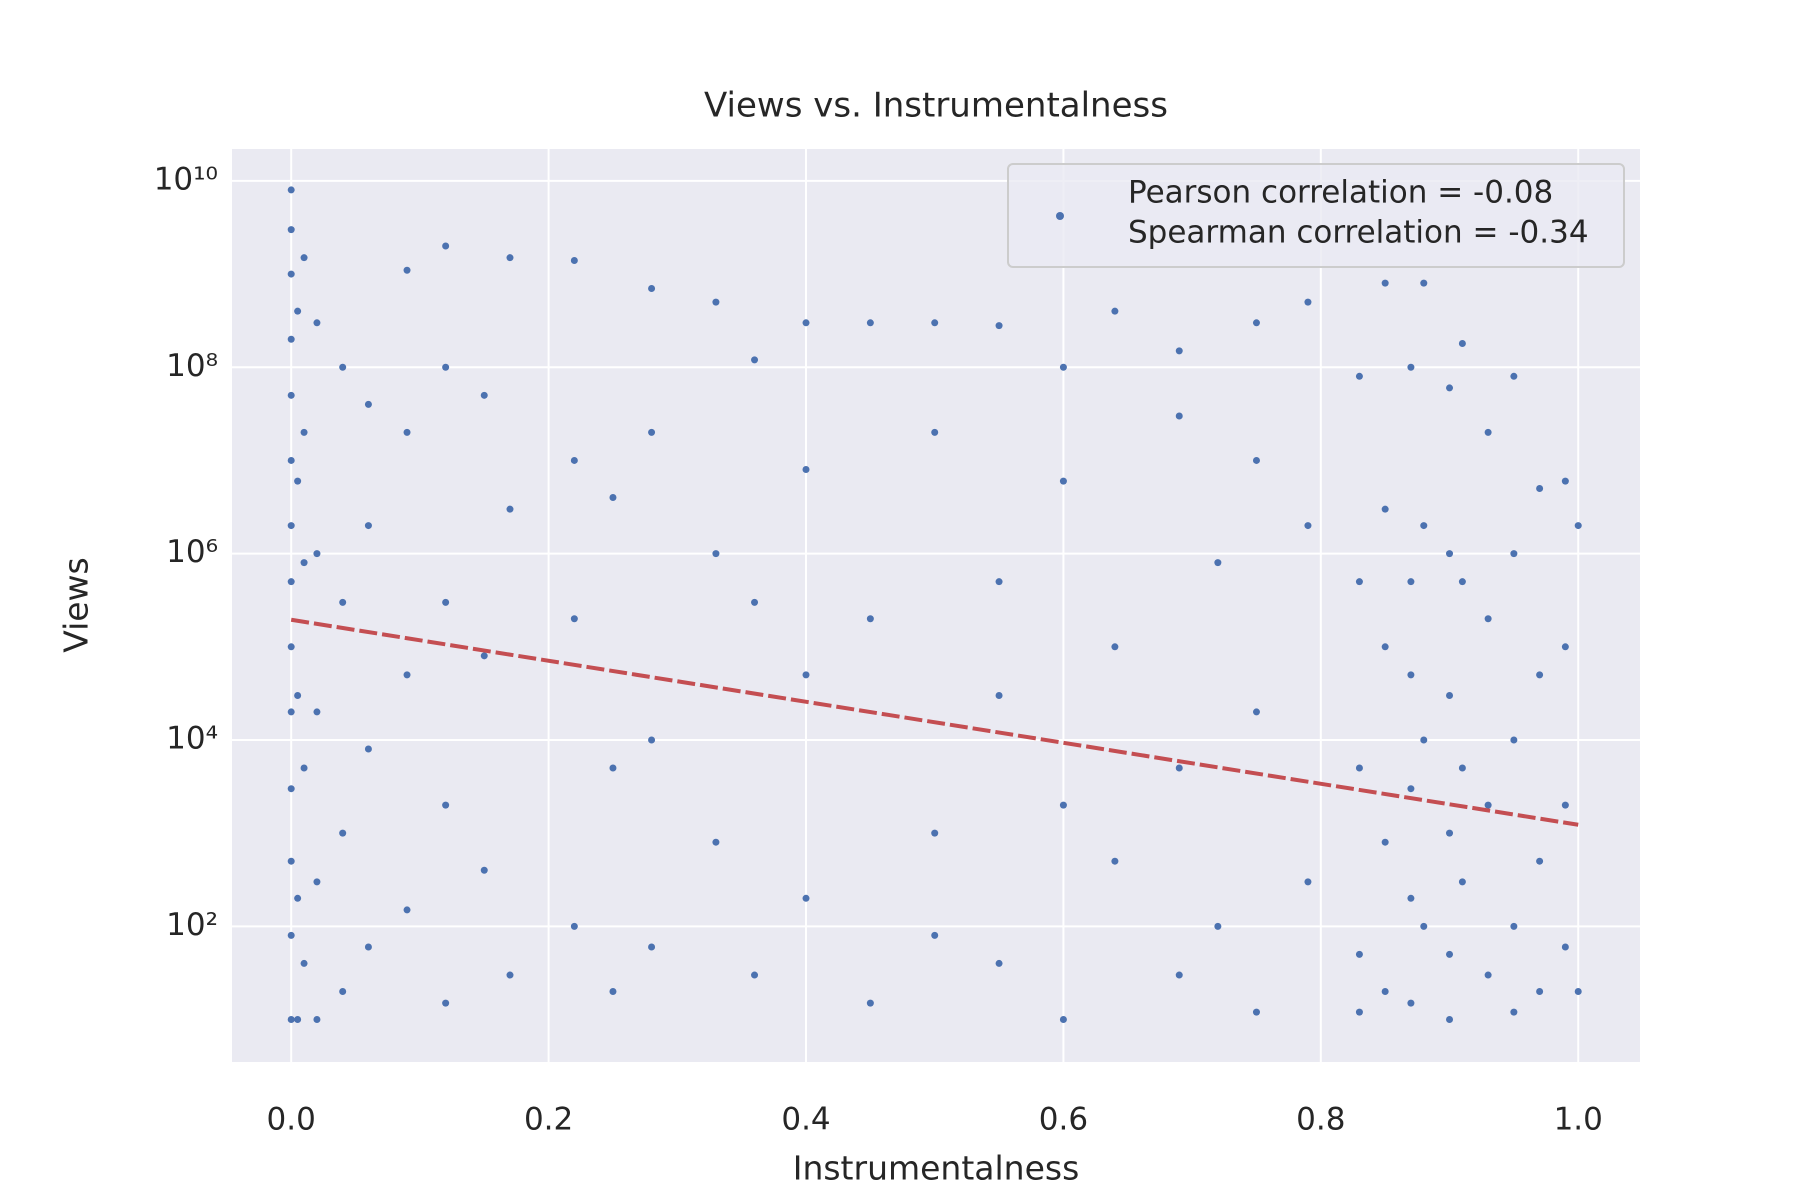 The height and width of the screenshot is (1204, 1800). What do you see at coordinates (1578, 1120) in the screenshot?
I see `x-tick-label: 1.0` at bounding box center [1578, 1120].